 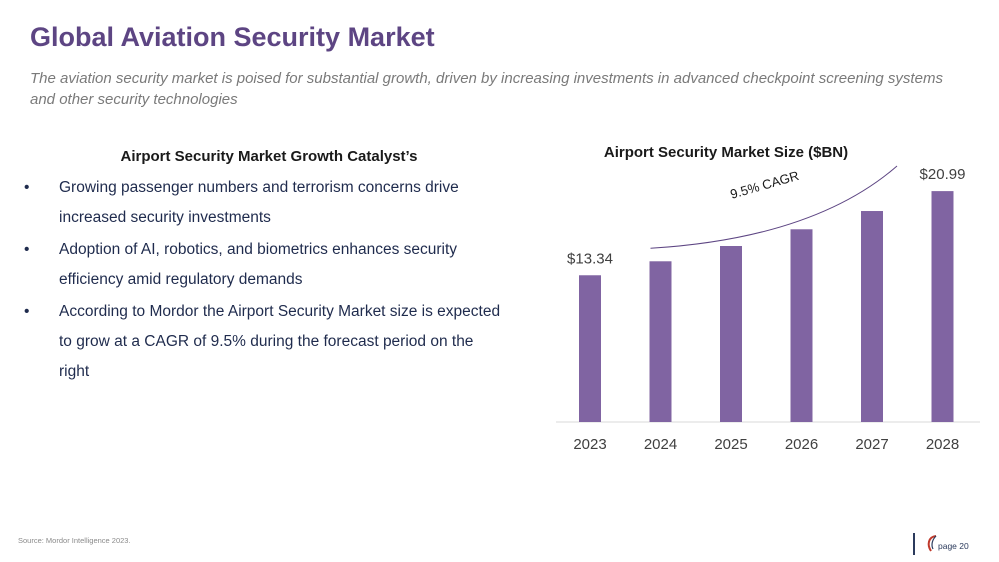 I want to click on cagr-trend-line, so click(x=774, y=207).